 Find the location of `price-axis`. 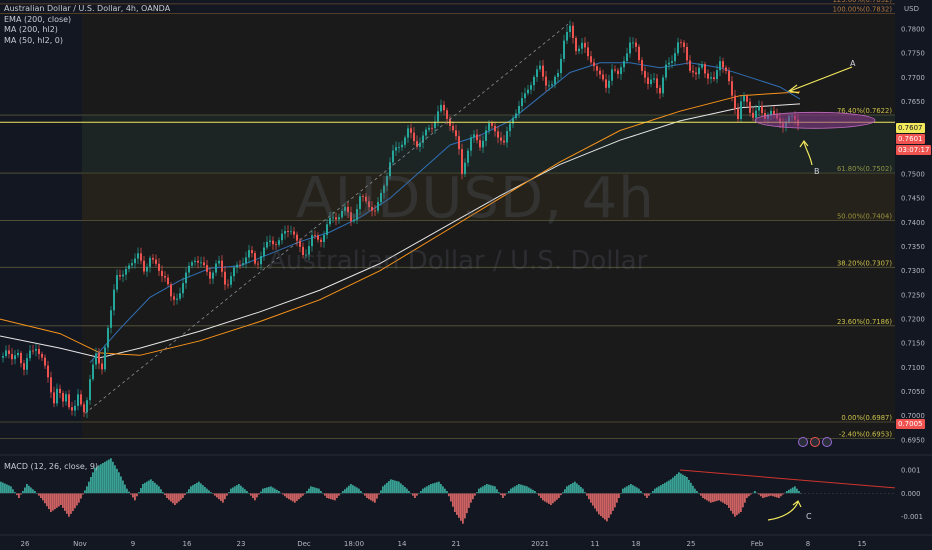

price-axis is located at coordinates (913, 275).